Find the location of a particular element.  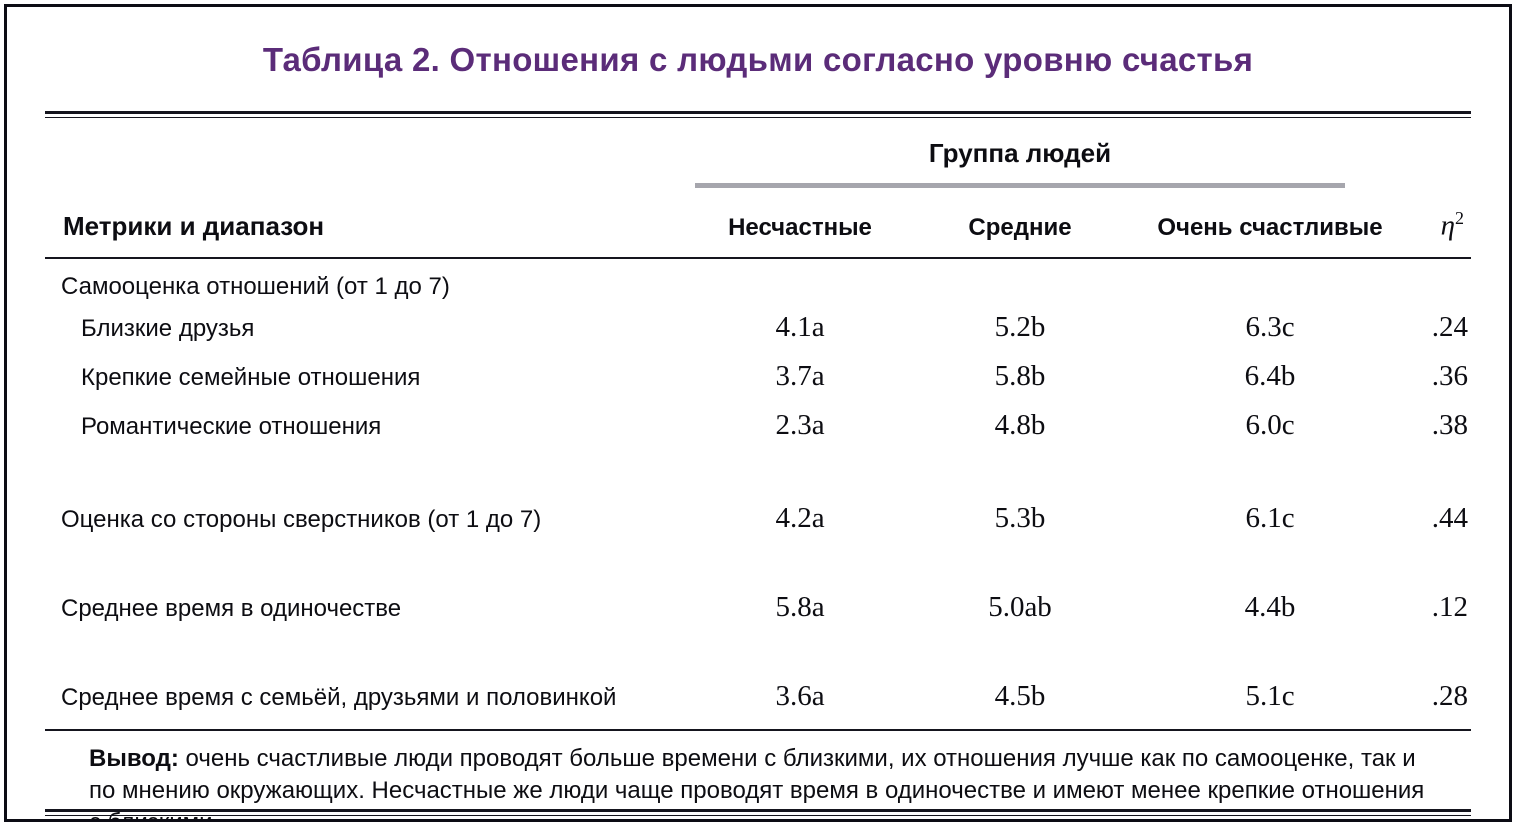

value-cell: 5.1c is located at coordinates (1270, 695).